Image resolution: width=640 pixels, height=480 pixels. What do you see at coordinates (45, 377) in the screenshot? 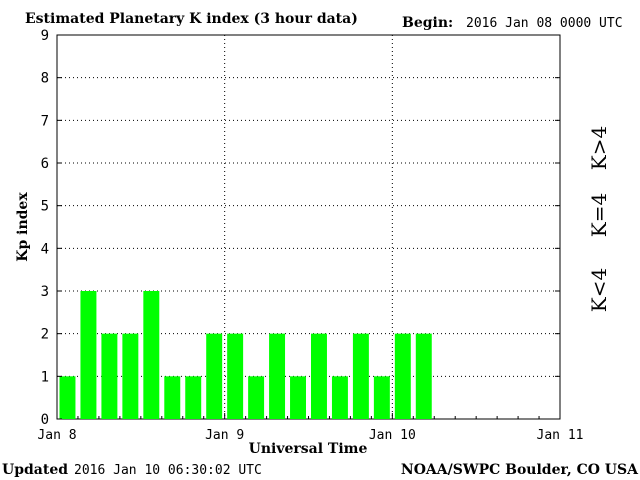
I see `y-tick-label: 1` at bounding box center [45, 377].